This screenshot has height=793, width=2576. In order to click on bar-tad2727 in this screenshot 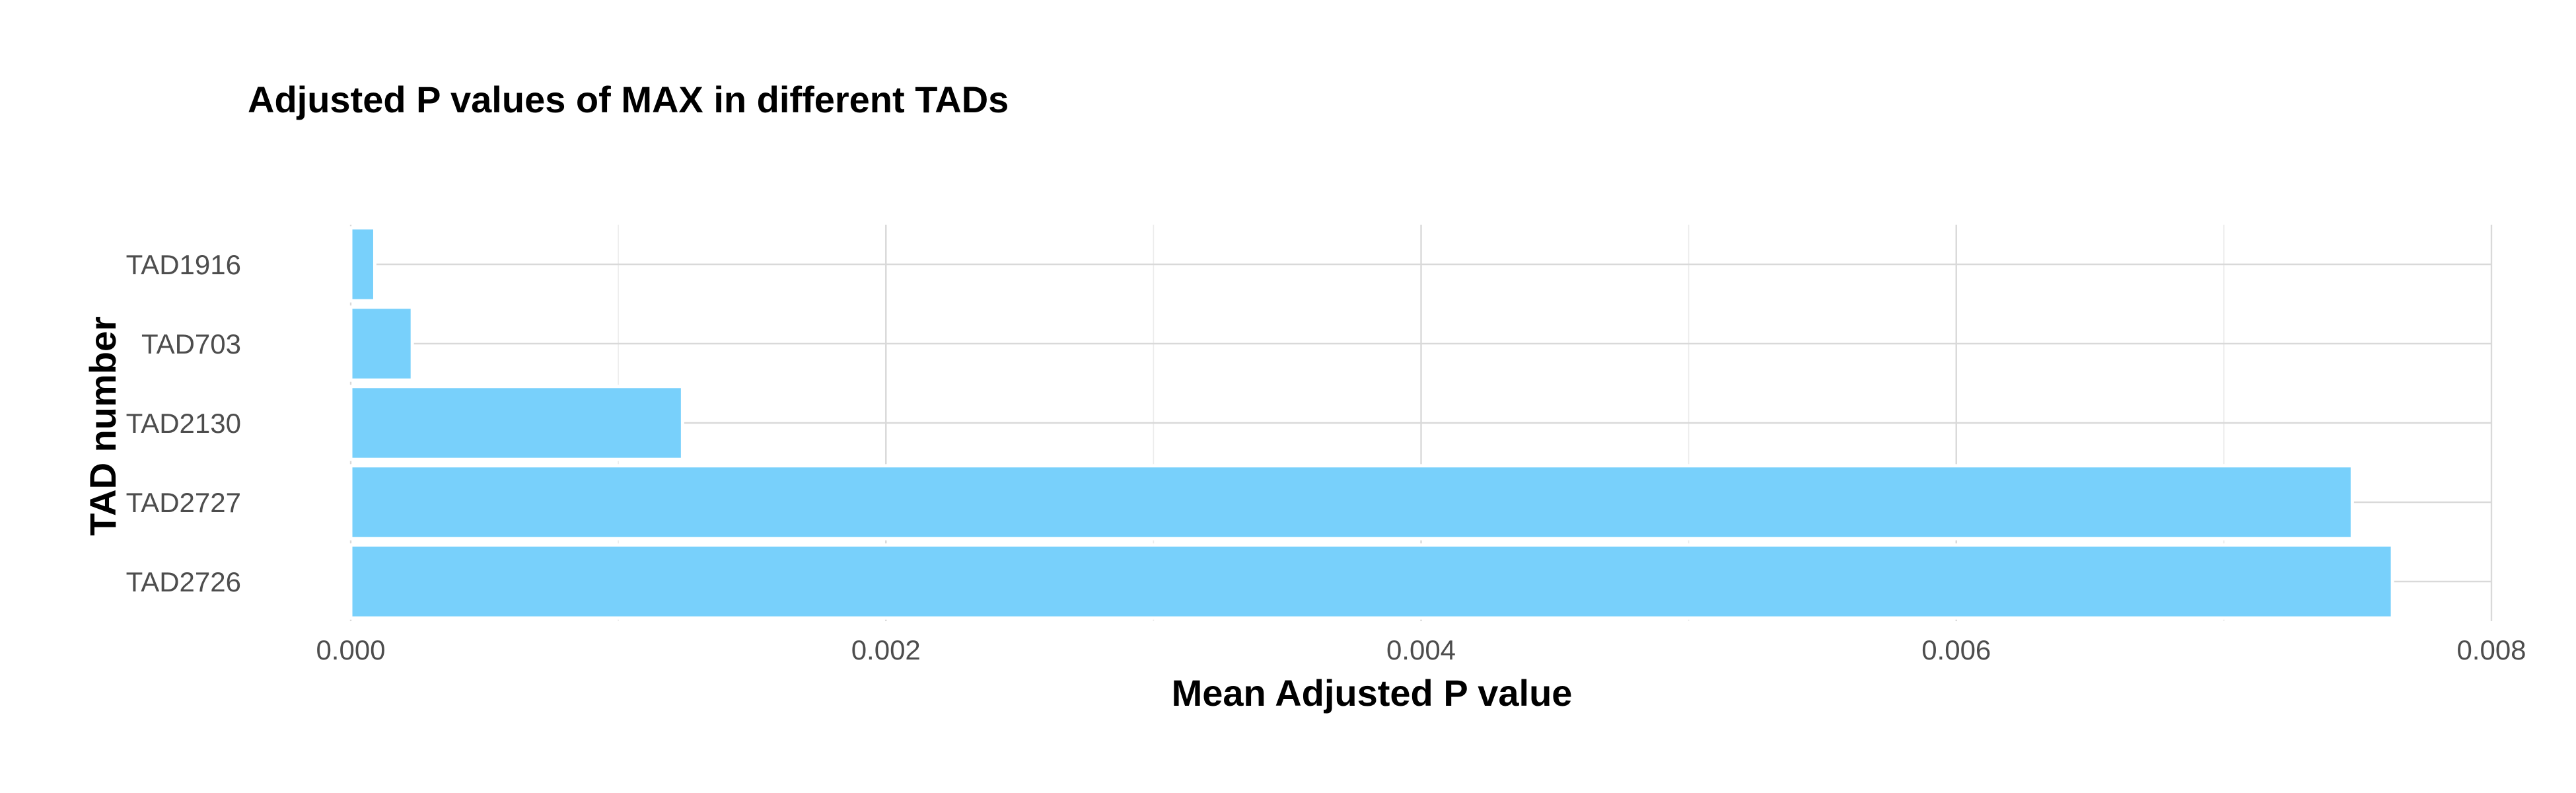, I will do `click(1351, 502)`.